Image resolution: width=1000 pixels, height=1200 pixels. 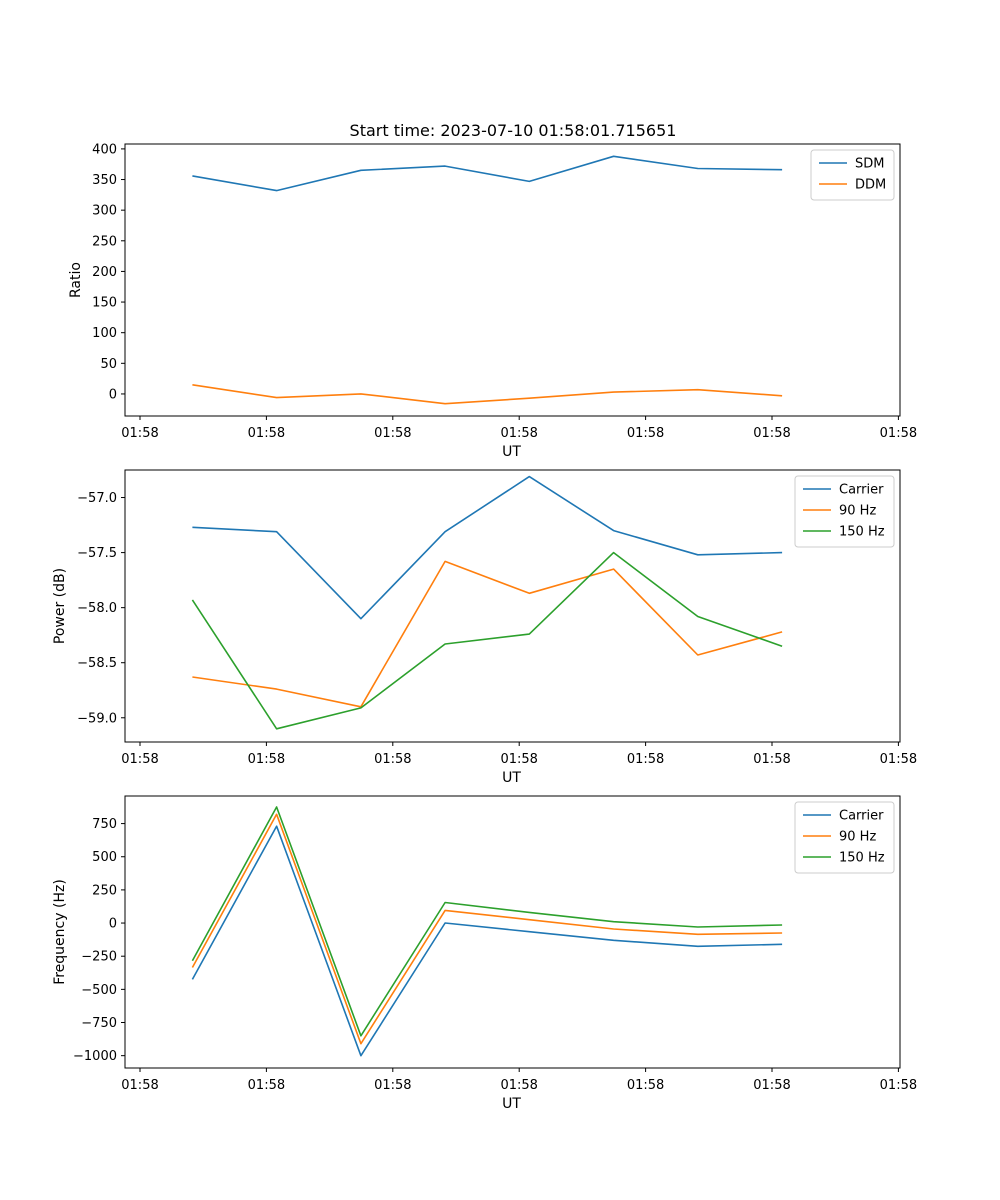 What do you see at coordinates (108, 364) in the screenshot?
I see `ratio-y-tick-label: 50` at bounding box center [108, 364].